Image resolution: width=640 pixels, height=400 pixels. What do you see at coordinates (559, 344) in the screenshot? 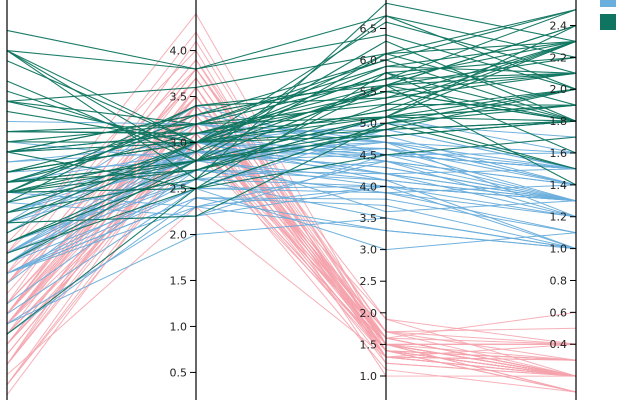
I see `tick-label: 0.4` at bounding box center [559, 344].